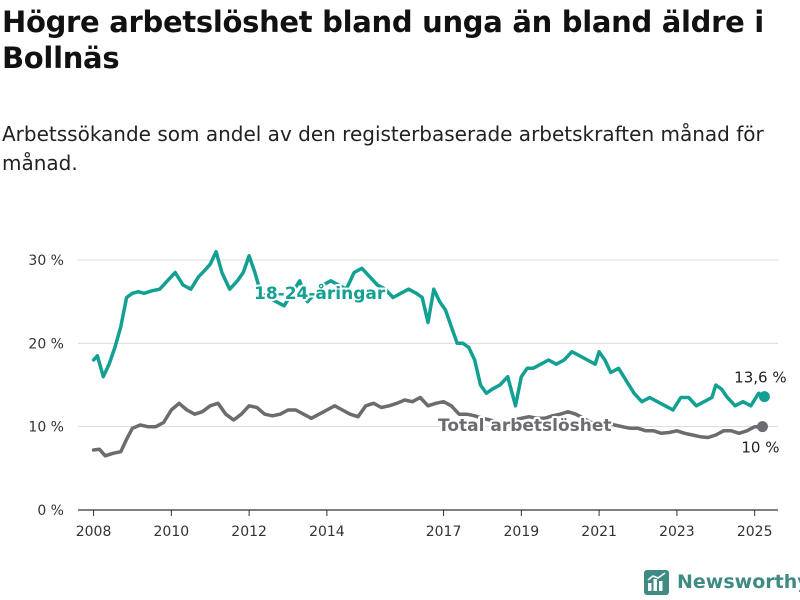  What do you see at coordinates (320, 293) in the screenshot?
I see `series-label-18-24: 18-24-åringar` at bounding box center [320, 293].